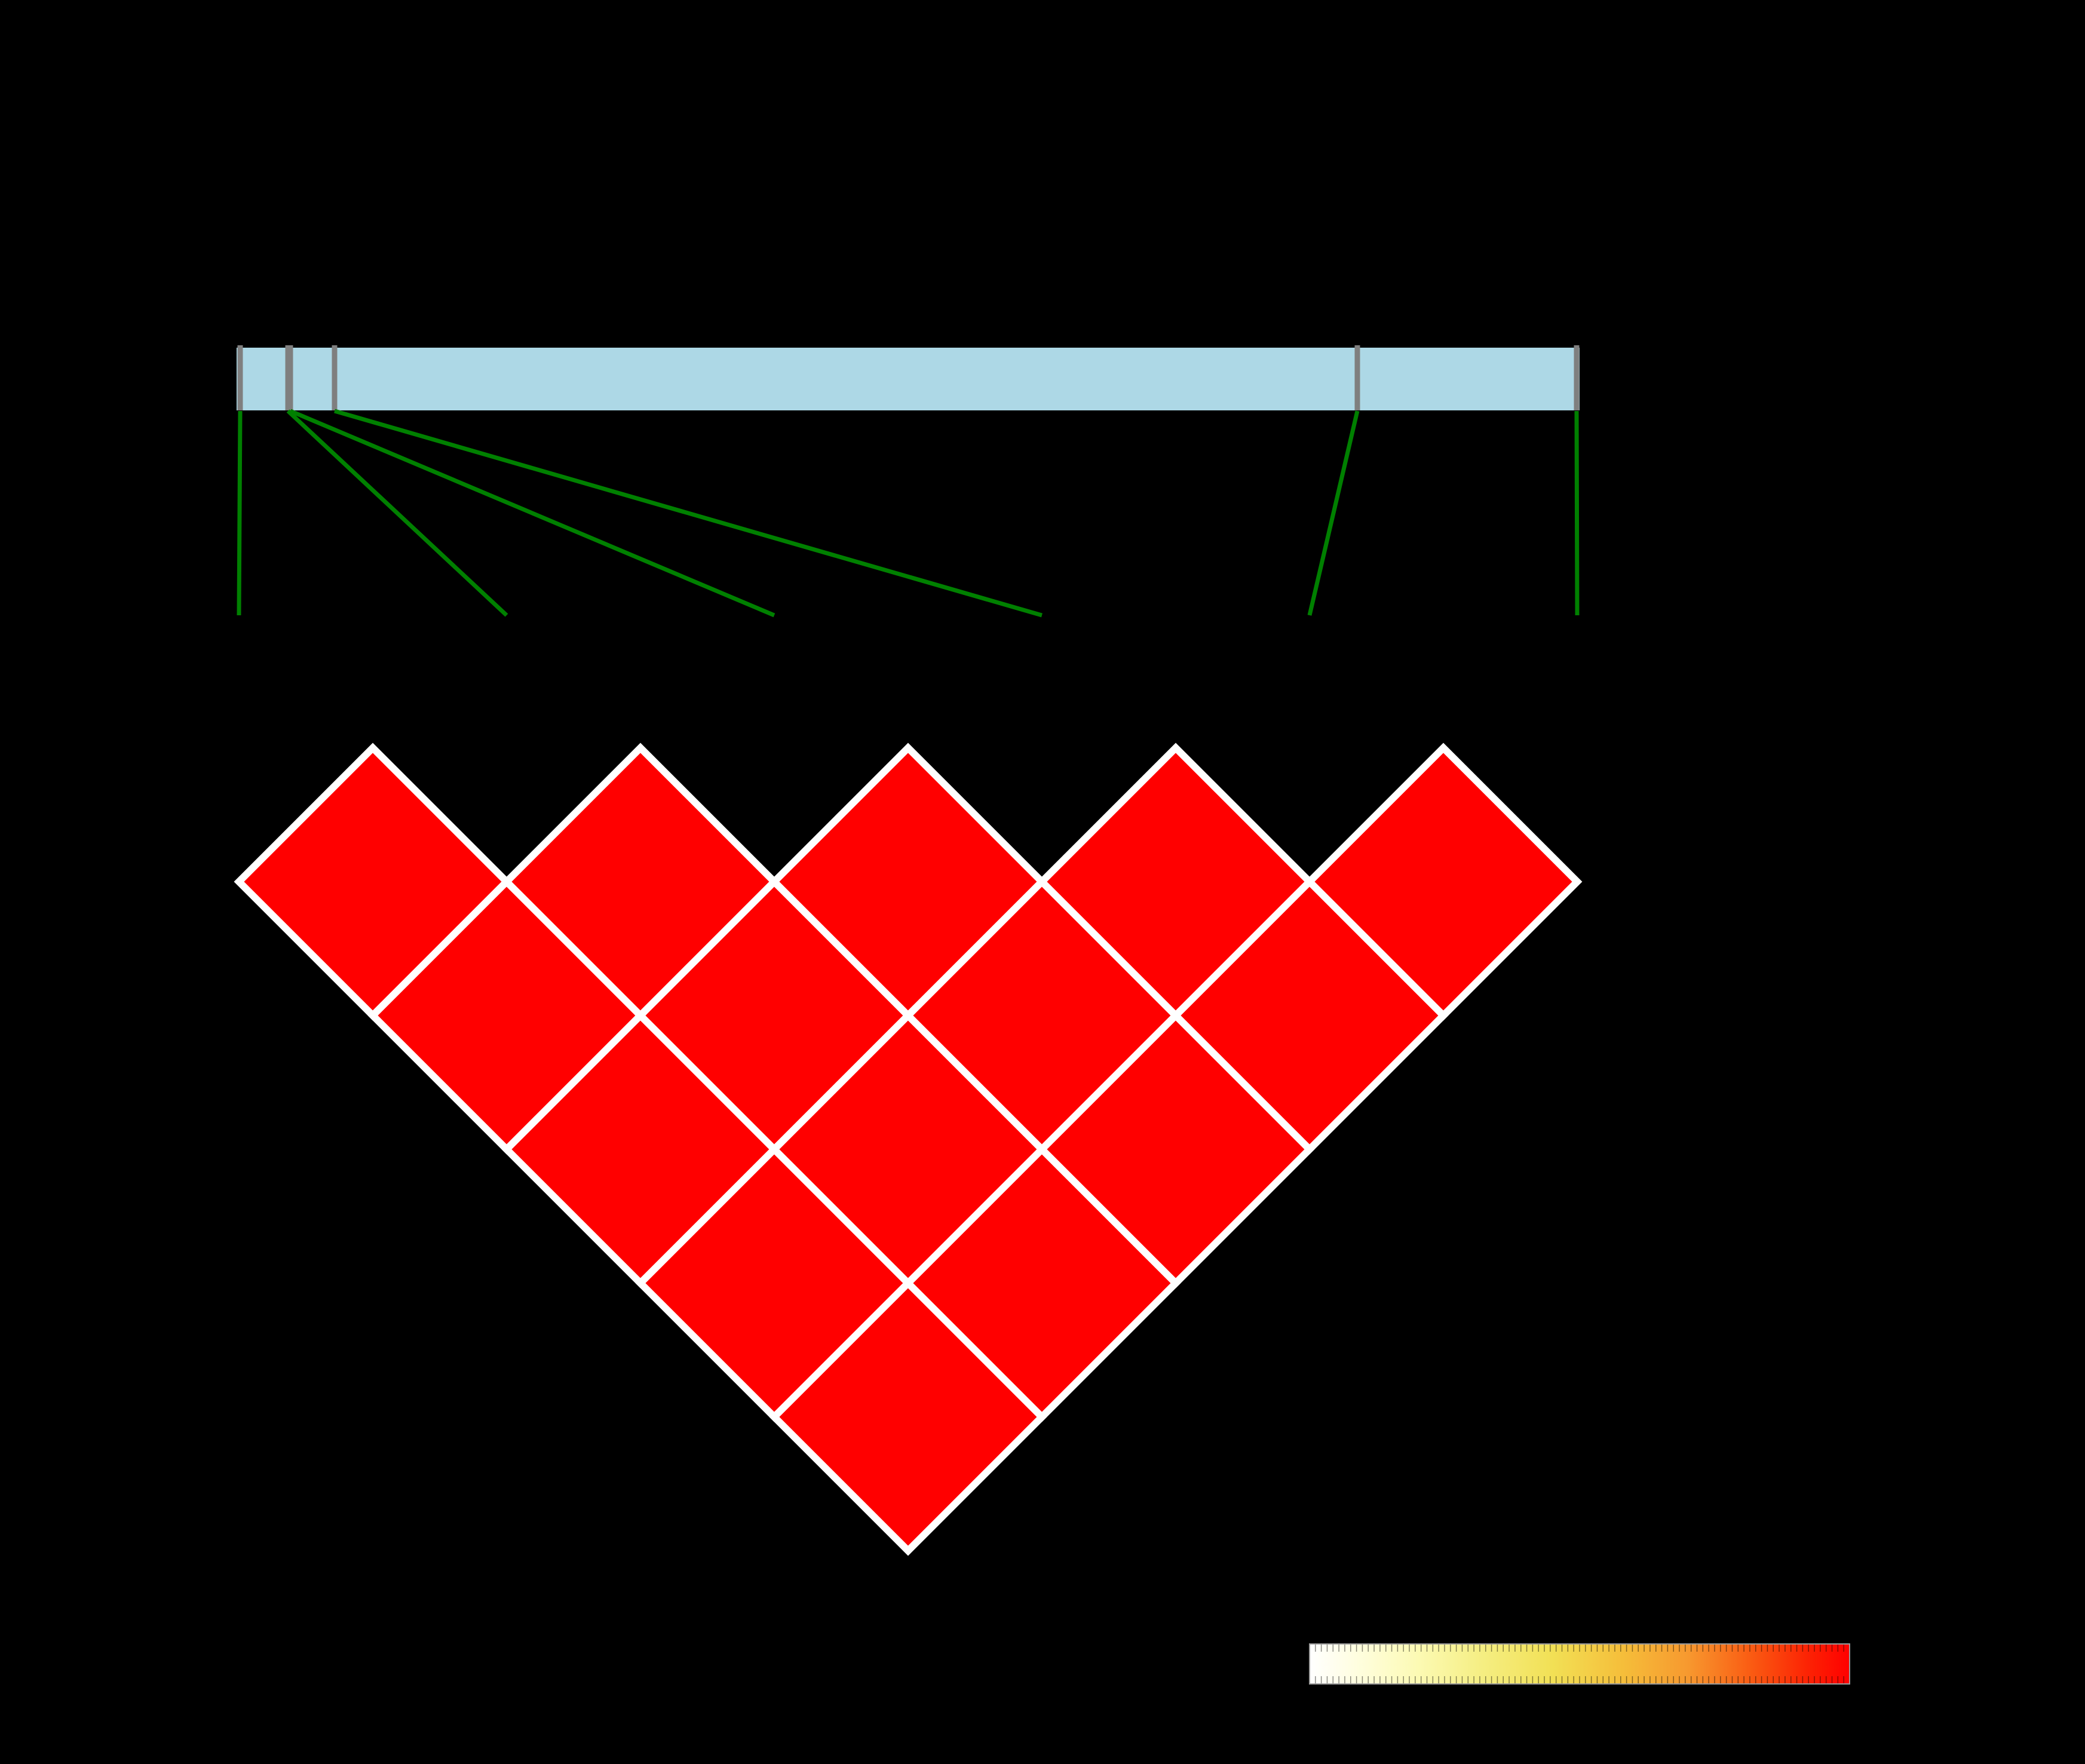 This screenshot has height=1764, width=2085. I want to click on color-key-border, so click(1580, 1664).